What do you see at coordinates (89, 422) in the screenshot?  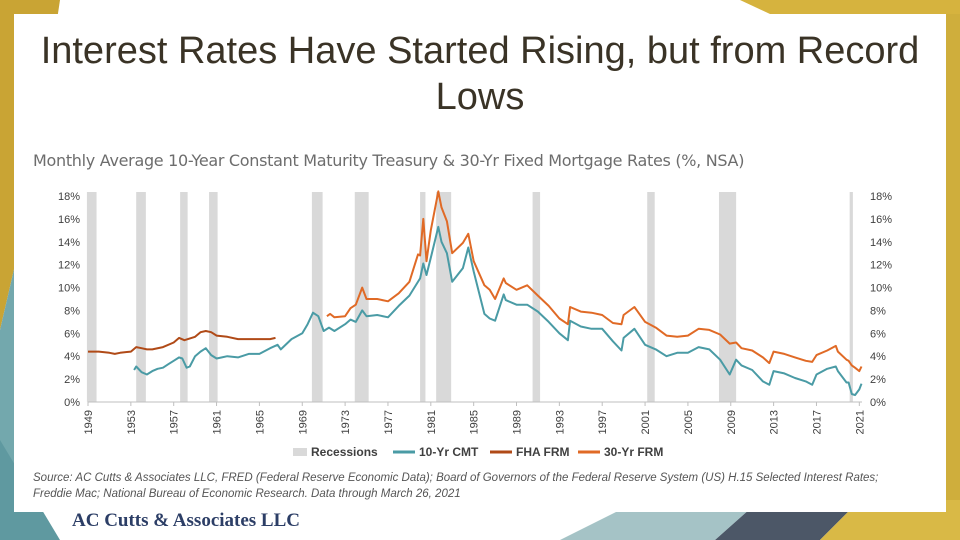 I see `x-tick-label: 1949` at bounding box center [89, 422].